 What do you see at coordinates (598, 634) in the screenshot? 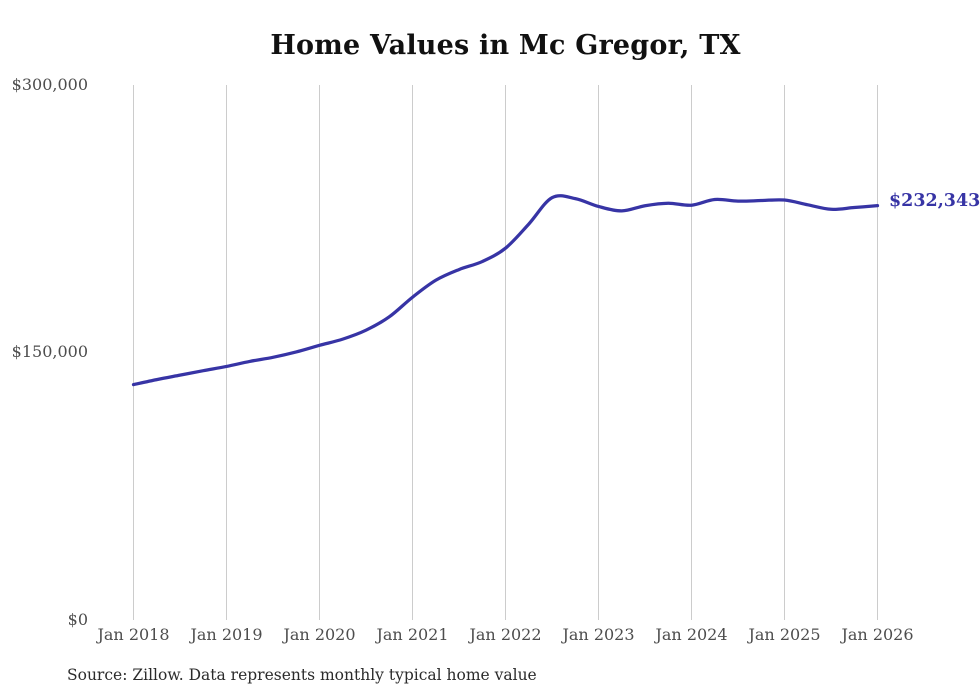
I see `x-axis-tick-jan-2023: Jan 2023` at bounding box center [598, 634].